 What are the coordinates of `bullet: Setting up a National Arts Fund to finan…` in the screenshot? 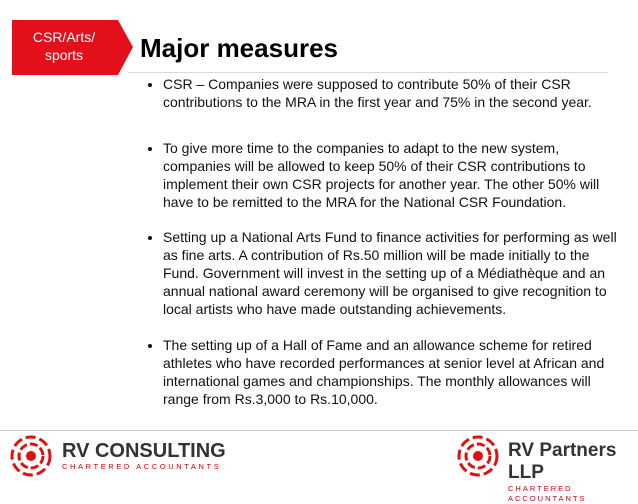 It's located at (394, 273).